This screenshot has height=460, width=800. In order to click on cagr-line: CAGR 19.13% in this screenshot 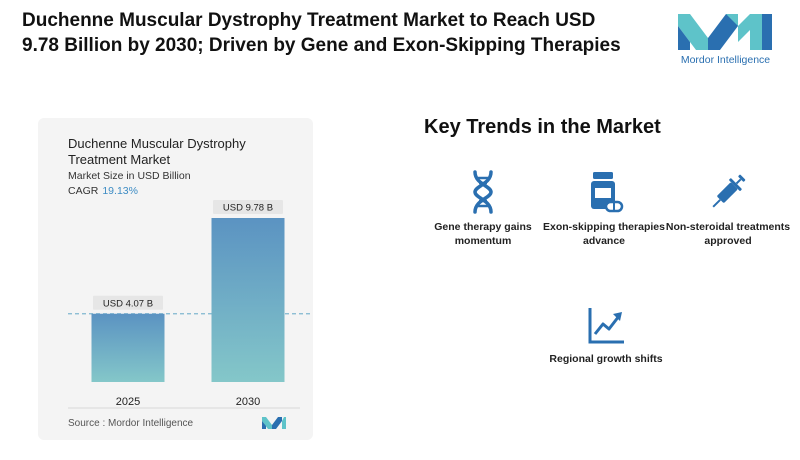, I will do `click(103, 191)`.